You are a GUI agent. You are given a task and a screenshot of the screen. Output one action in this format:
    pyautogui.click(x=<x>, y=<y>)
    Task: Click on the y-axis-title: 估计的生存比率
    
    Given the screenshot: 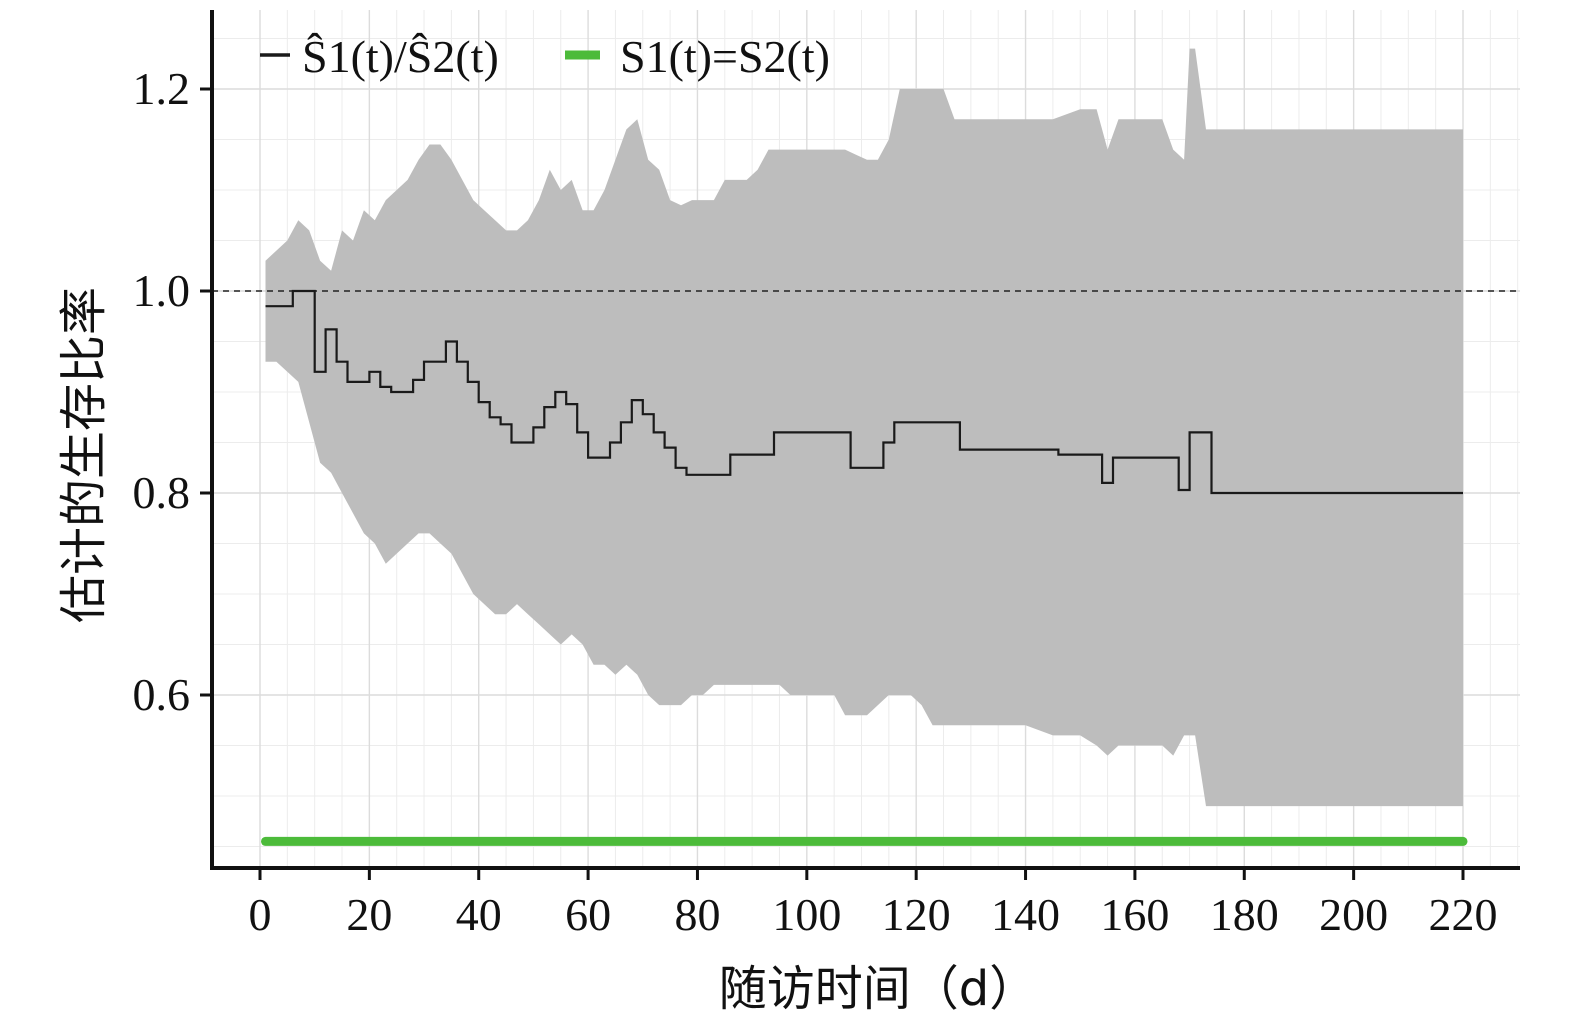 What is the action you would take?
    pyautogui.click(x=84, y=455)
    